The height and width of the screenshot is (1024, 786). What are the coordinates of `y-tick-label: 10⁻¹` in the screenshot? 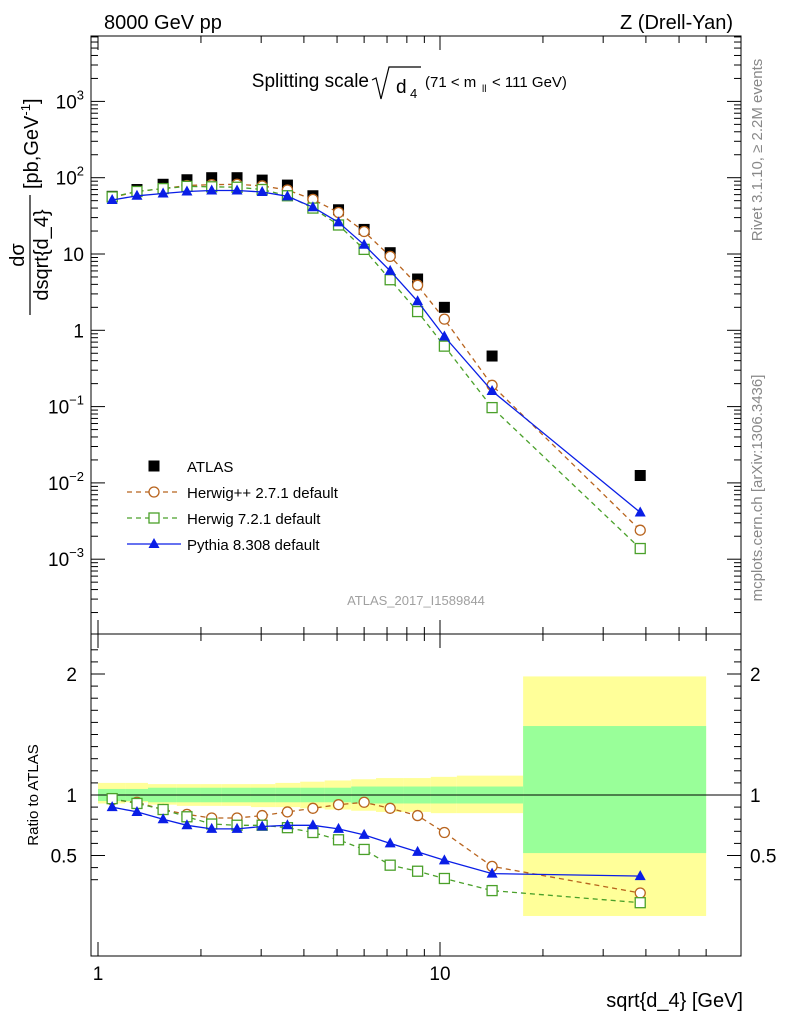 It's located at (66, 406).